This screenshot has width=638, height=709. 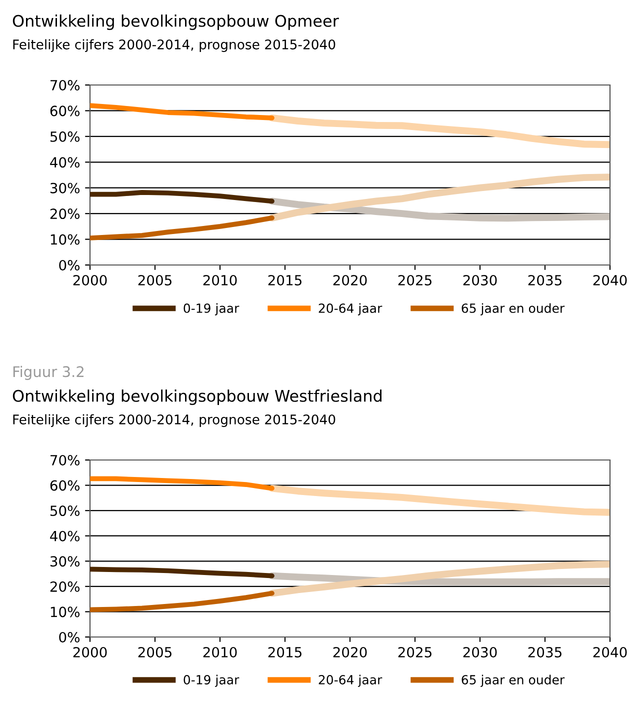 I want to click on chart-title: Ontwikkeling bevolkingsopbouw Westfriesland, so click(x=197, y=397).